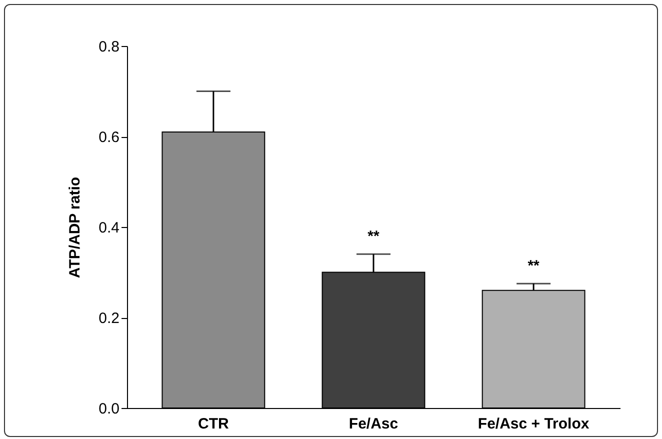 The height and width of the screenshot is (439, 662). I want to click on y-tick-label: 0.0, so click(109, 409).